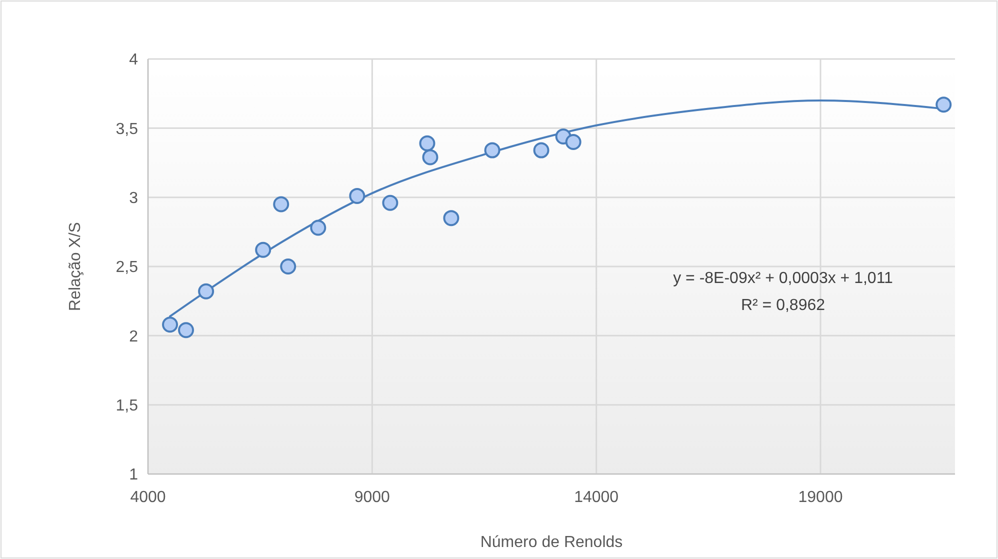 The width and height of the screenshot is (998, 559). Describe the element at coordinates (783, 278) in the screenshot. I see `annotation: y = -8E-09x² + 0,0003x + 1,011` at that location.